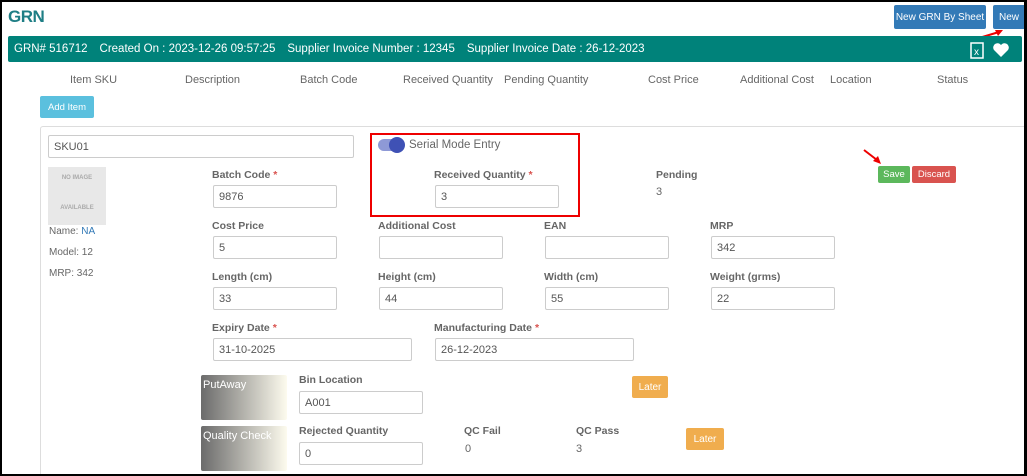 This screenshot has height=476, width=1027. I want to click on heart-icon, so click(1001, 50).